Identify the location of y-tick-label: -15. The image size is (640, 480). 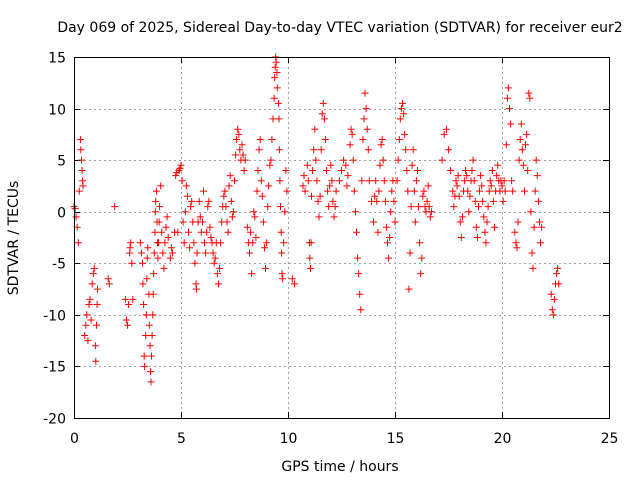
(54, 368).